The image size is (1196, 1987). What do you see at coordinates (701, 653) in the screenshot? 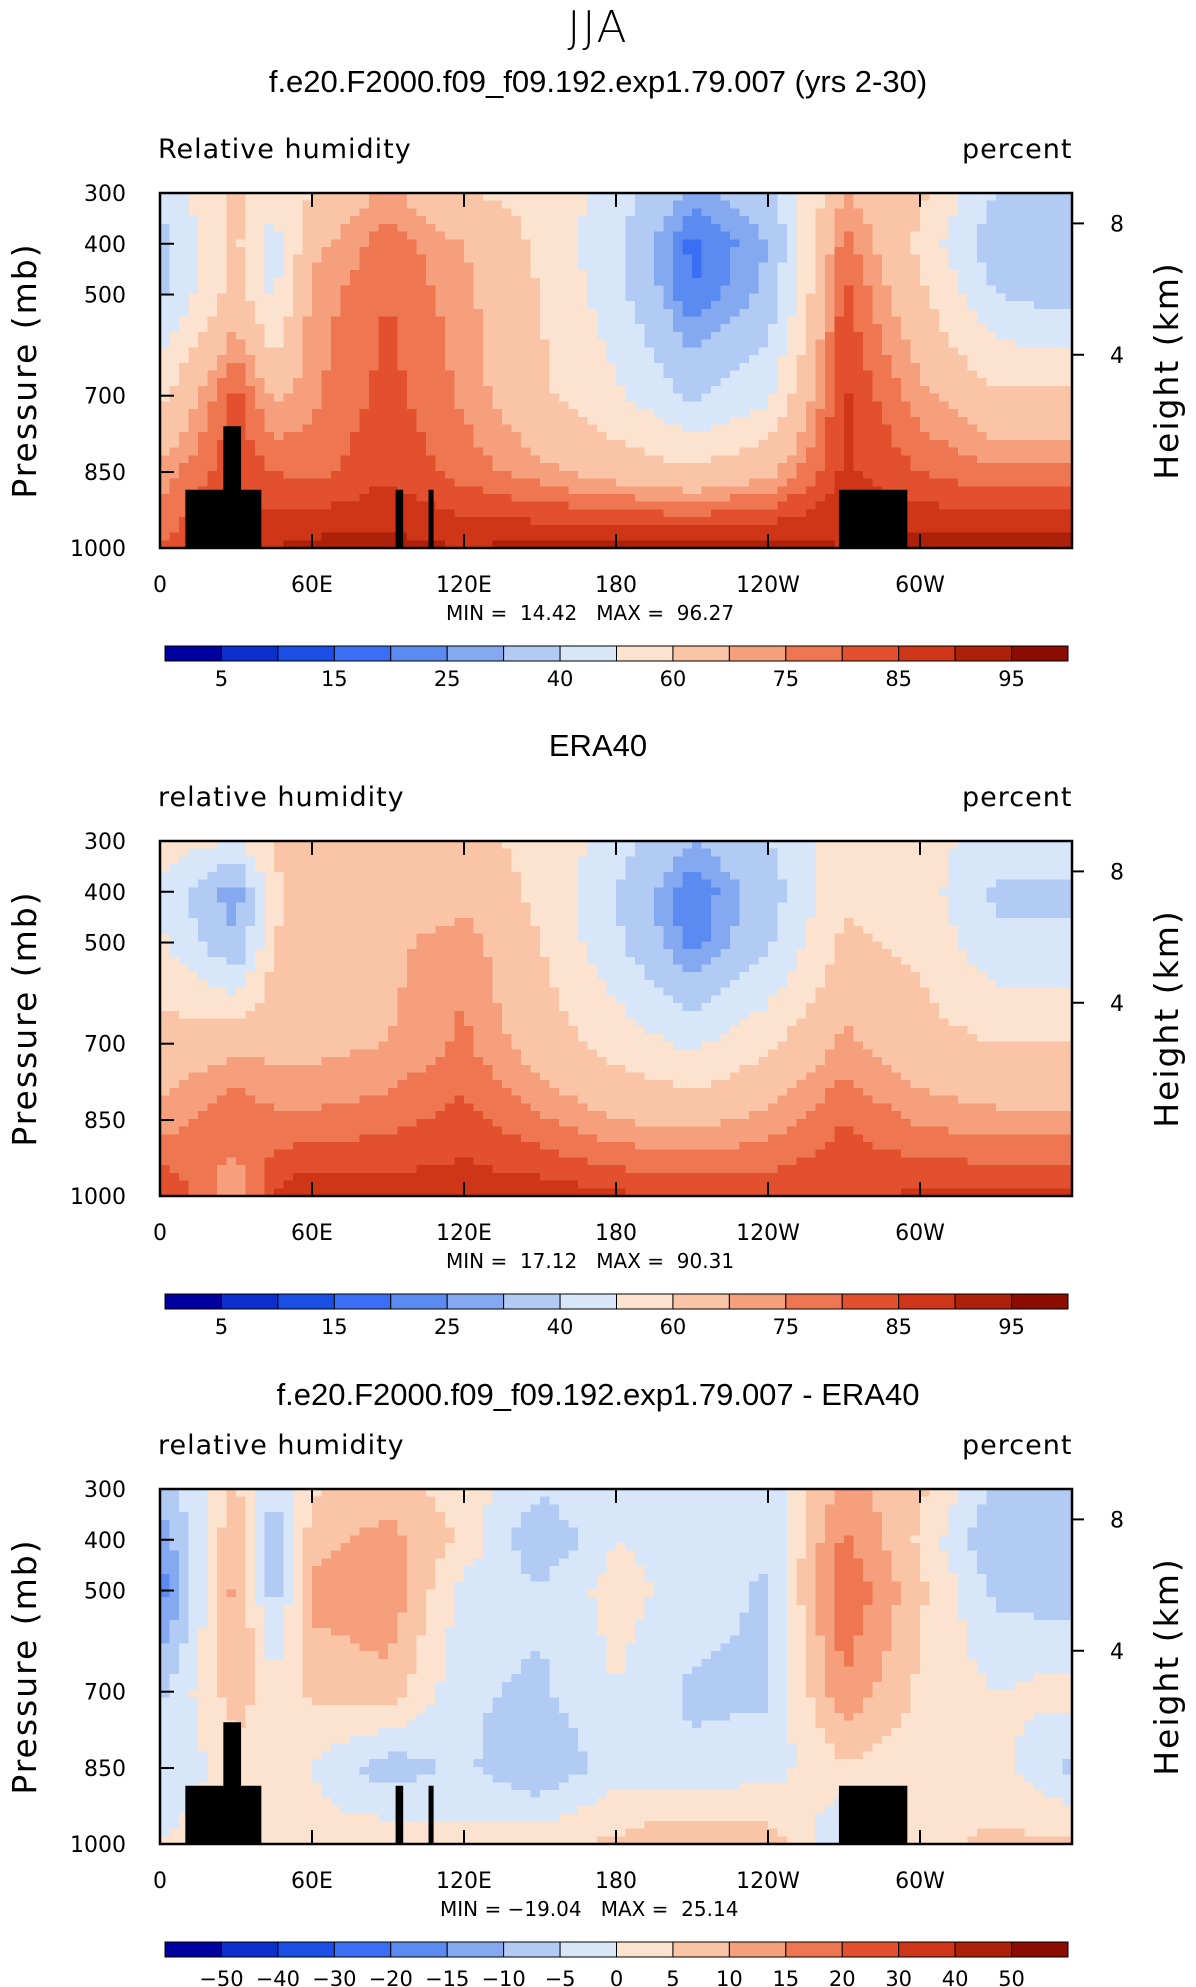
I see `colorbar-swatch` at bounding box center [701, 653].